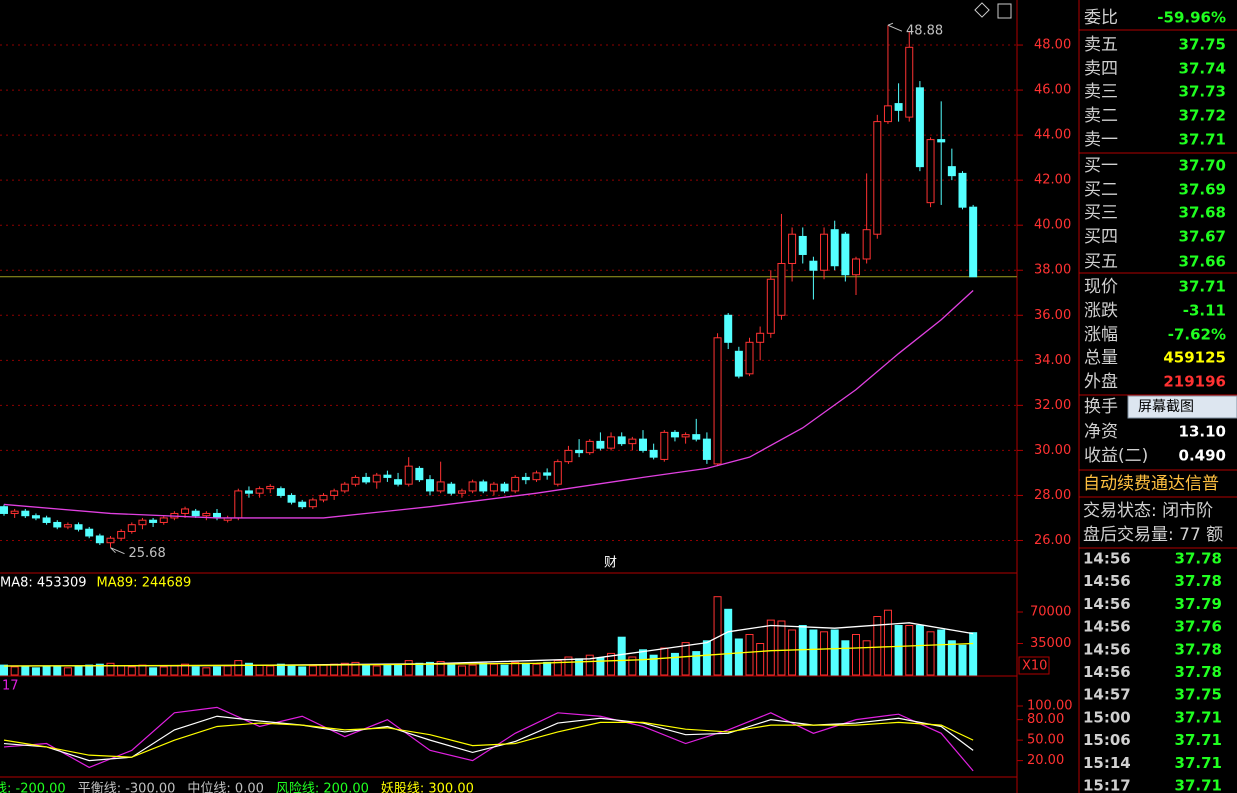 Image resolution: width=1237 pixels, height=793 pixels. I want to click on trade-price: 37.78, so click(1198, 649).